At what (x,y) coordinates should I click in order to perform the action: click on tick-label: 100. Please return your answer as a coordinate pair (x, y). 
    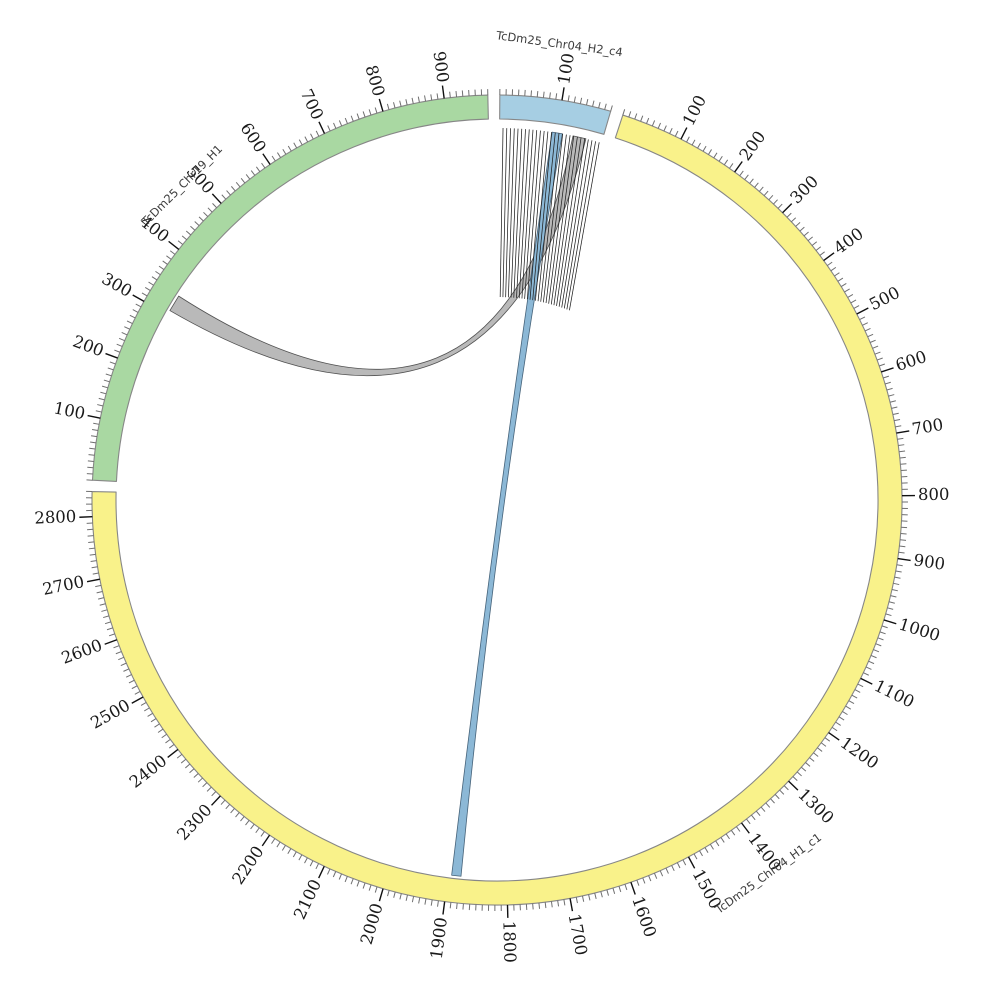
    Looking at the image, I should click on (694, 110).